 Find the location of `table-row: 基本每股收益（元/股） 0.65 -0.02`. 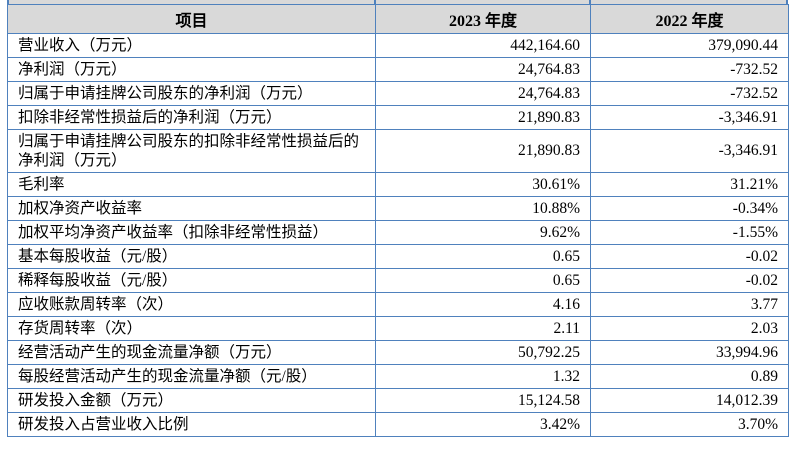

table-row: 基本每股收益（元/股） 0.65 -0.02 is located at coordinates (398, 256).